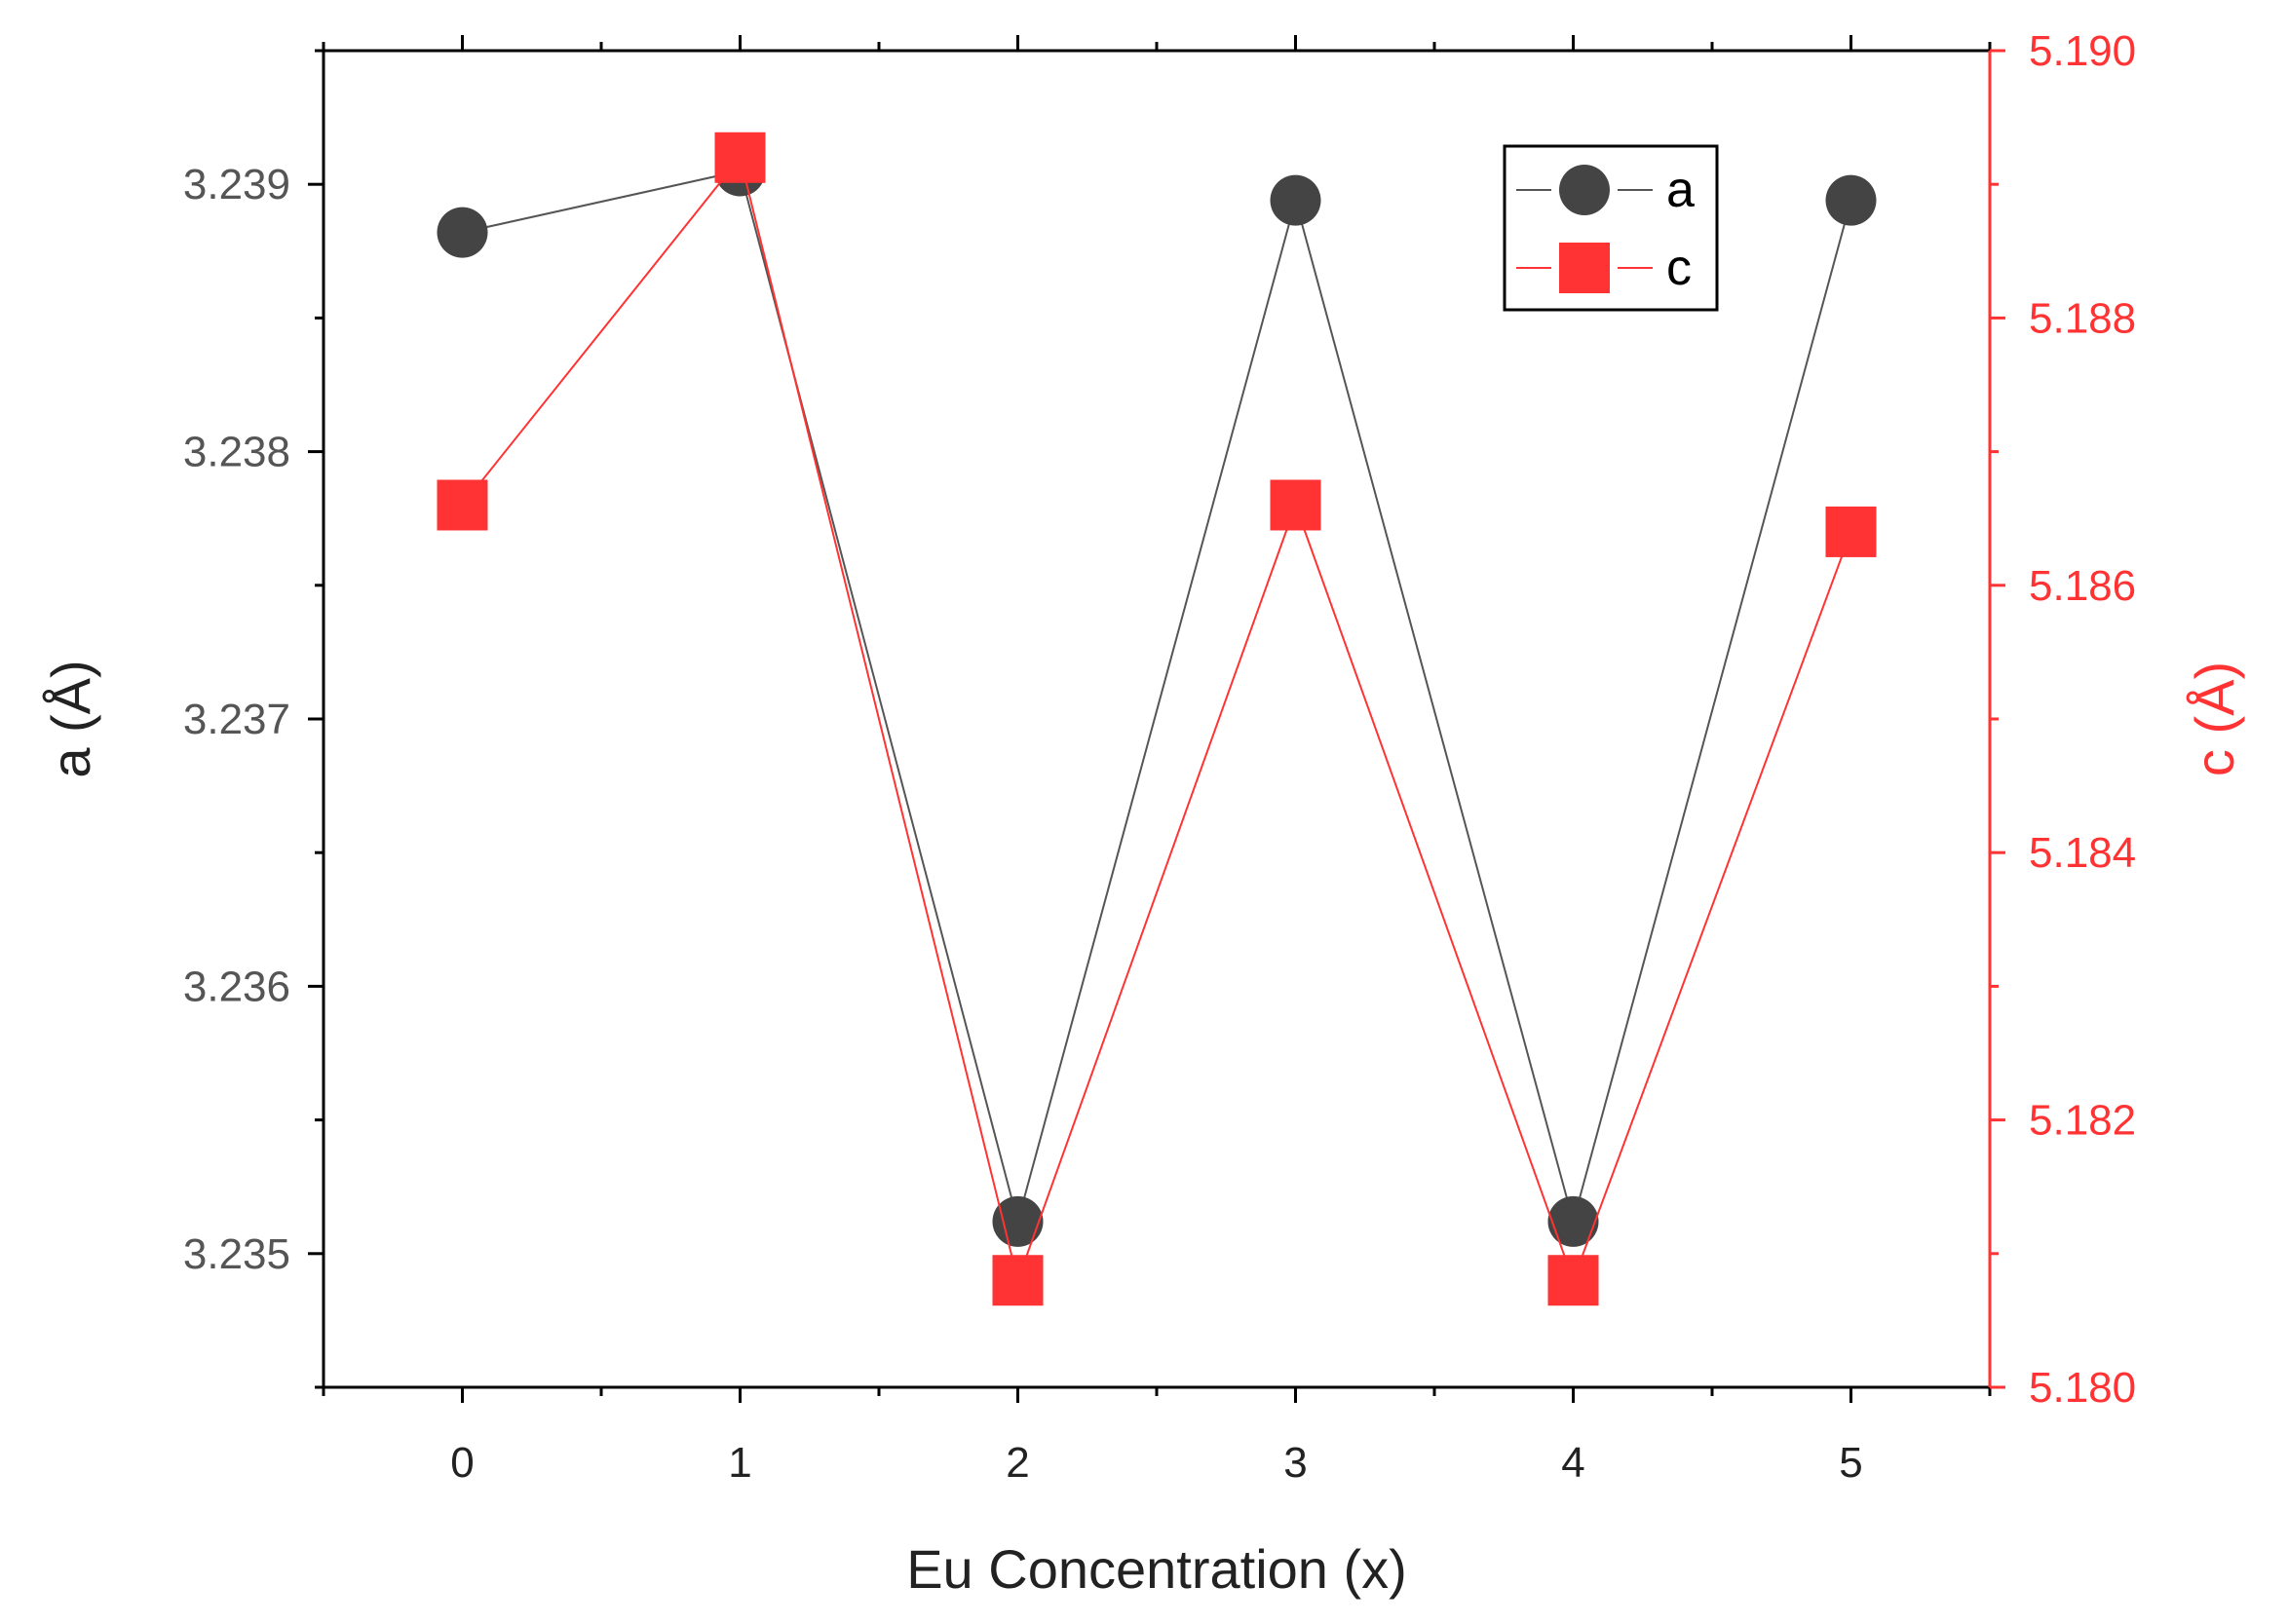 The width and height of the screenshot is (2288, 1624). Describe the element at coordinates (2082, 318) in the screenshot. I see `right-y-tick-label: 5.188` at that location.